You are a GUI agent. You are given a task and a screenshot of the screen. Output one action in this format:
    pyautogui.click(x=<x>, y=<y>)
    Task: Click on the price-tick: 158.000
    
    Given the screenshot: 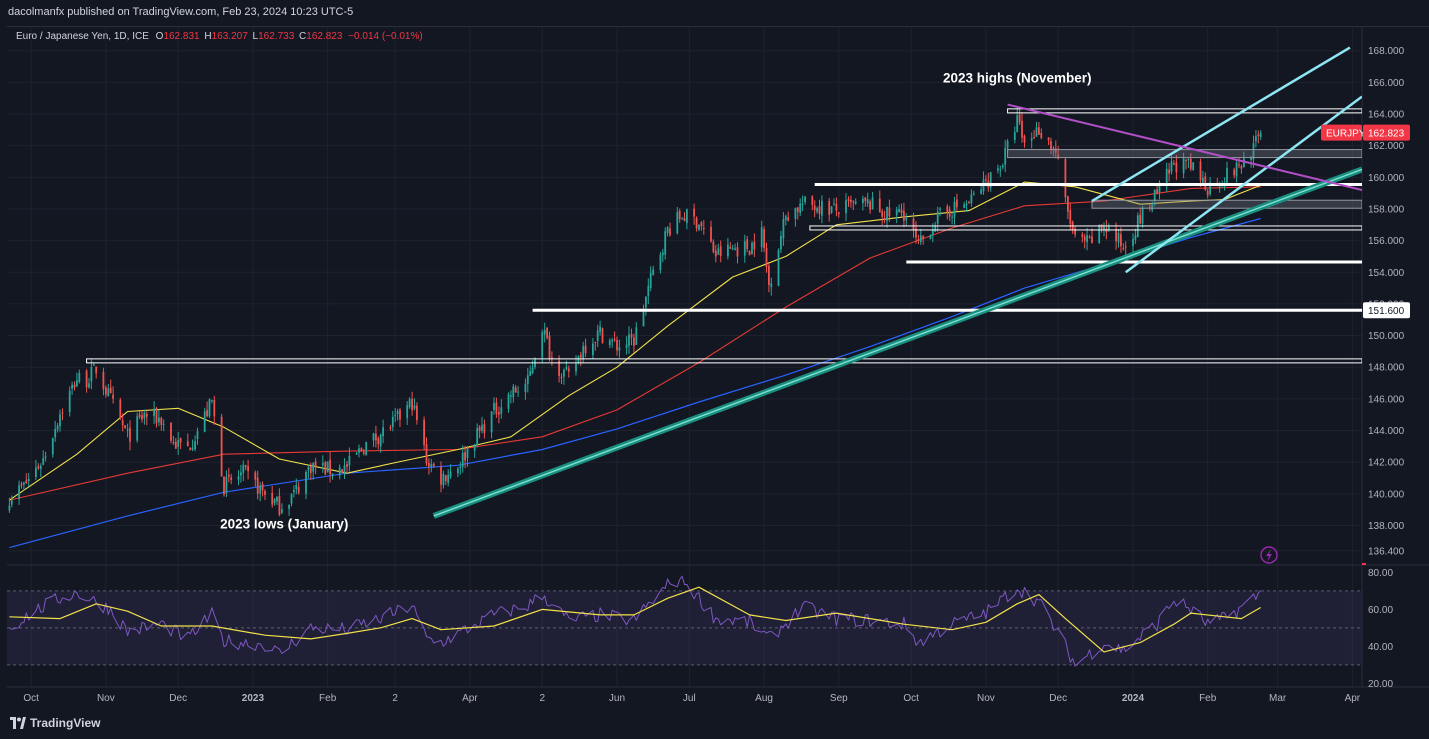 What is the action you would take?
    pyautogui.click(x=1386, y=209)
    